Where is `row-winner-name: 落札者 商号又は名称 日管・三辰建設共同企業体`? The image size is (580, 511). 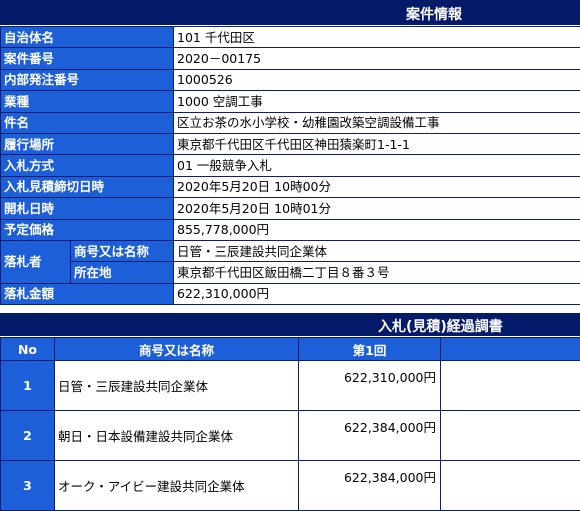
row-winner-name: 落札者 商号又は名称 日管・三辰建設共同企業体 is located at coordinates (290, 250).